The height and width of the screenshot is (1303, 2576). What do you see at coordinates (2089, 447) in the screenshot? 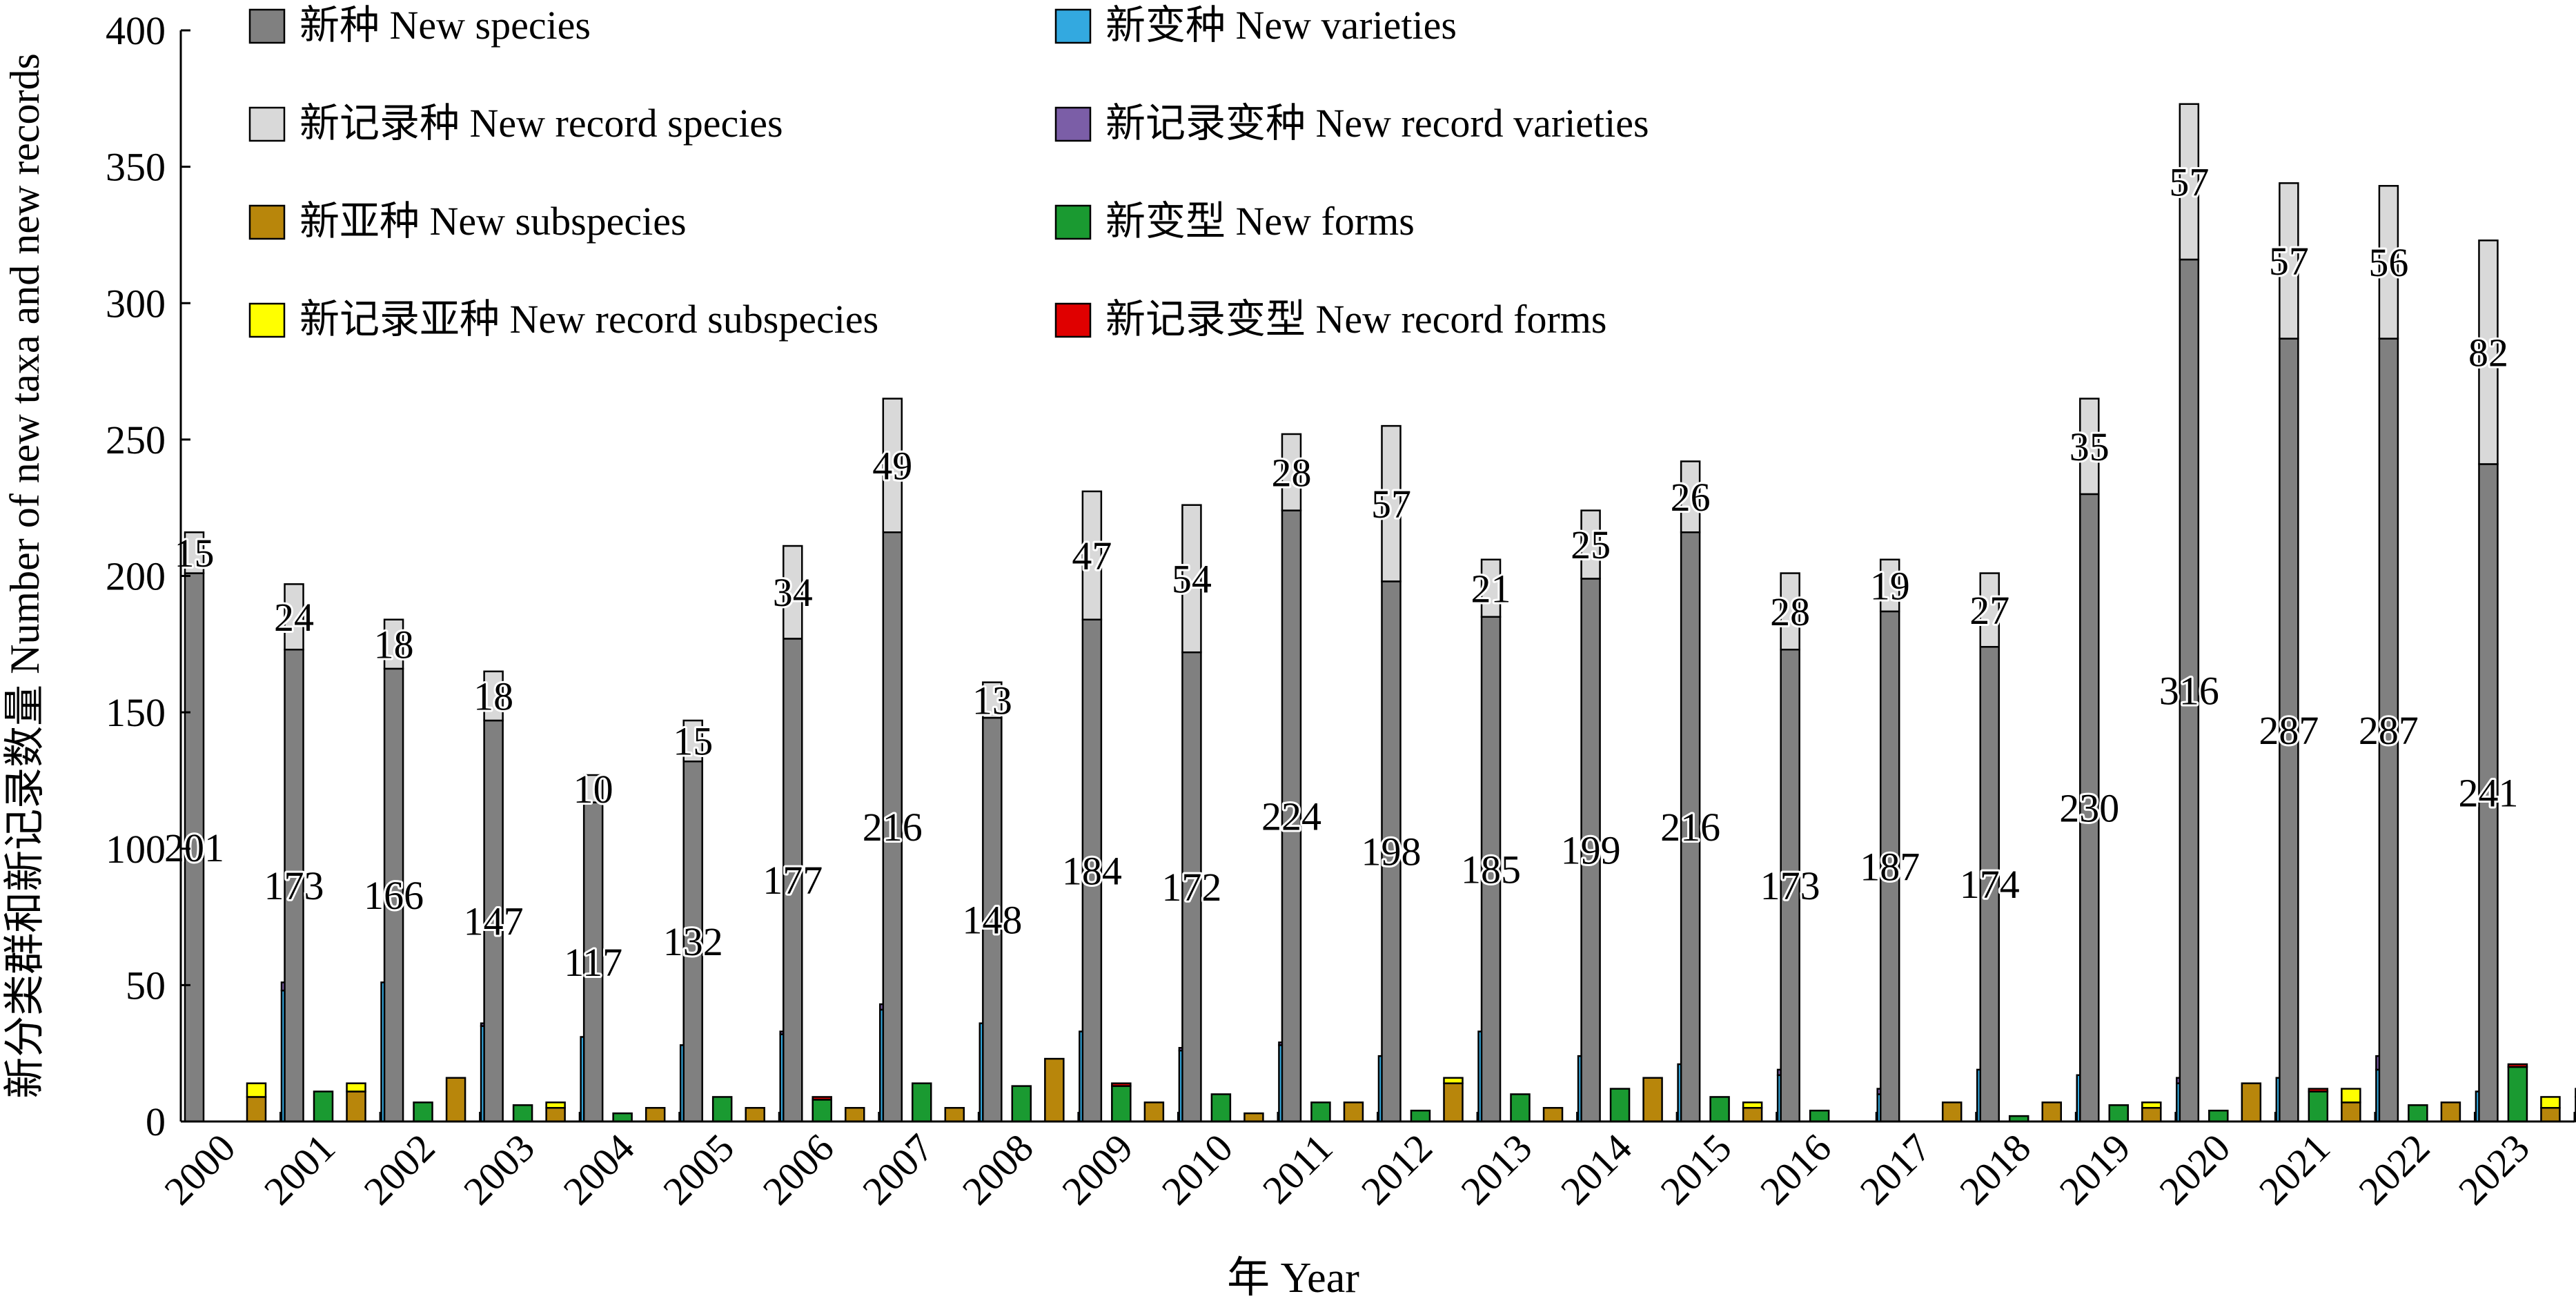
I see `data-label-new-record-species-2019: 35` at bounding box center [2089, 447].